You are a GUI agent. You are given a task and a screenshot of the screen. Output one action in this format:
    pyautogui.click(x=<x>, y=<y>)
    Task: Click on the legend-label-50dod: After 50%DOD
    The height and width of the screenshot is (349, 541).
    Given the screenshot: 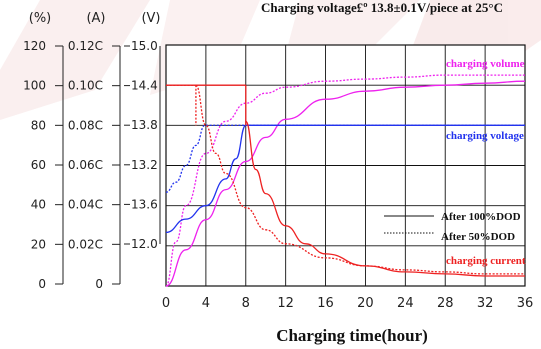 What is the action you would take?
    pyautogui.click(x=478, y=237)
    